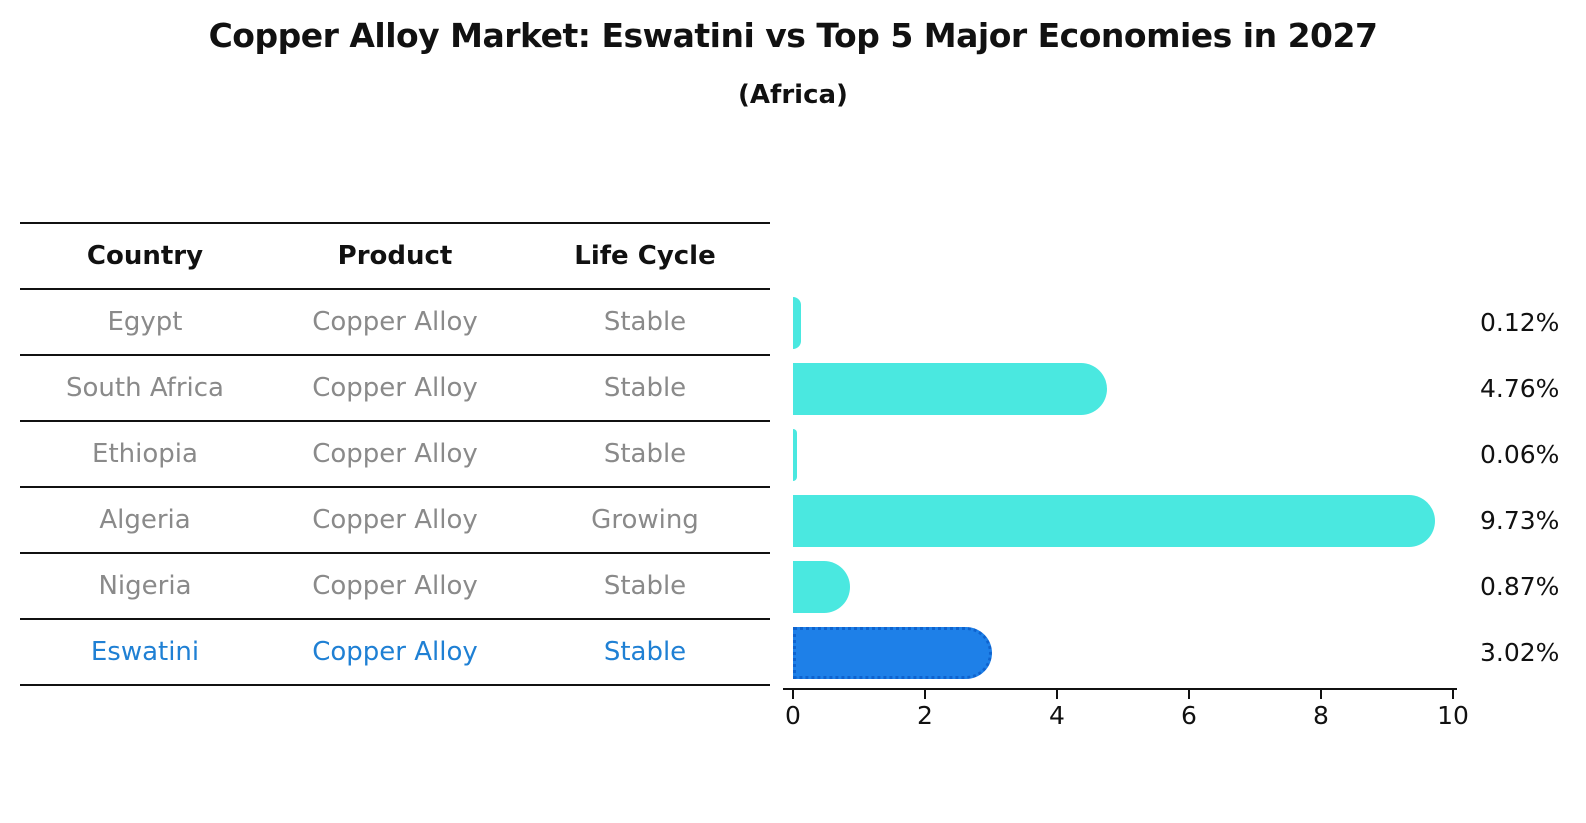 The height and width of the screenshot is (823, 1586). Describe the element at coordinates (893, 653) in the screenshot. I see `bar-eswatini` at that location.